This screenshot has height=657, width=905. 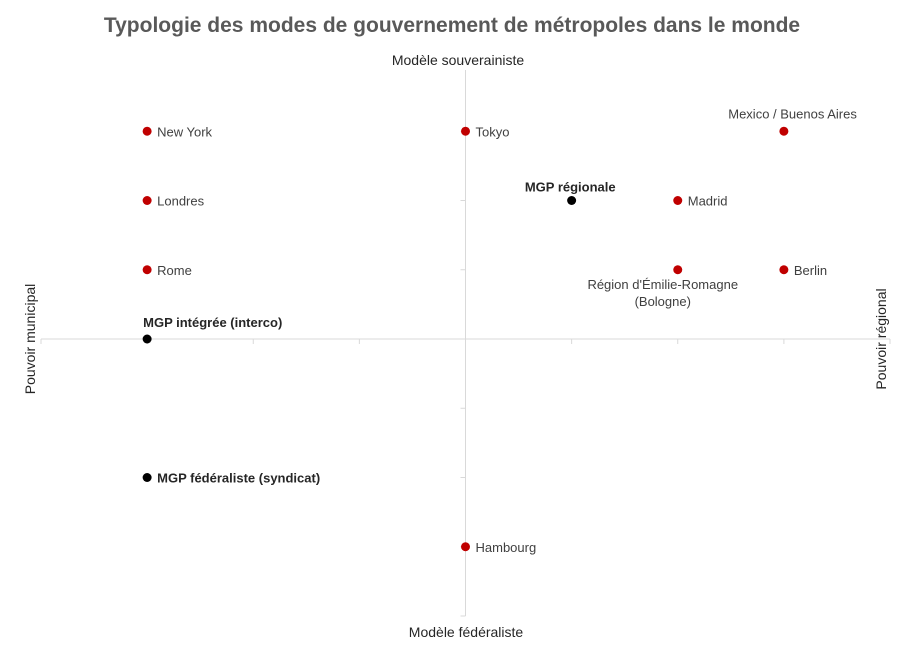 I want to click on axis-label-bottom: Modèle fédéraliste, so click(x=466, y=632).